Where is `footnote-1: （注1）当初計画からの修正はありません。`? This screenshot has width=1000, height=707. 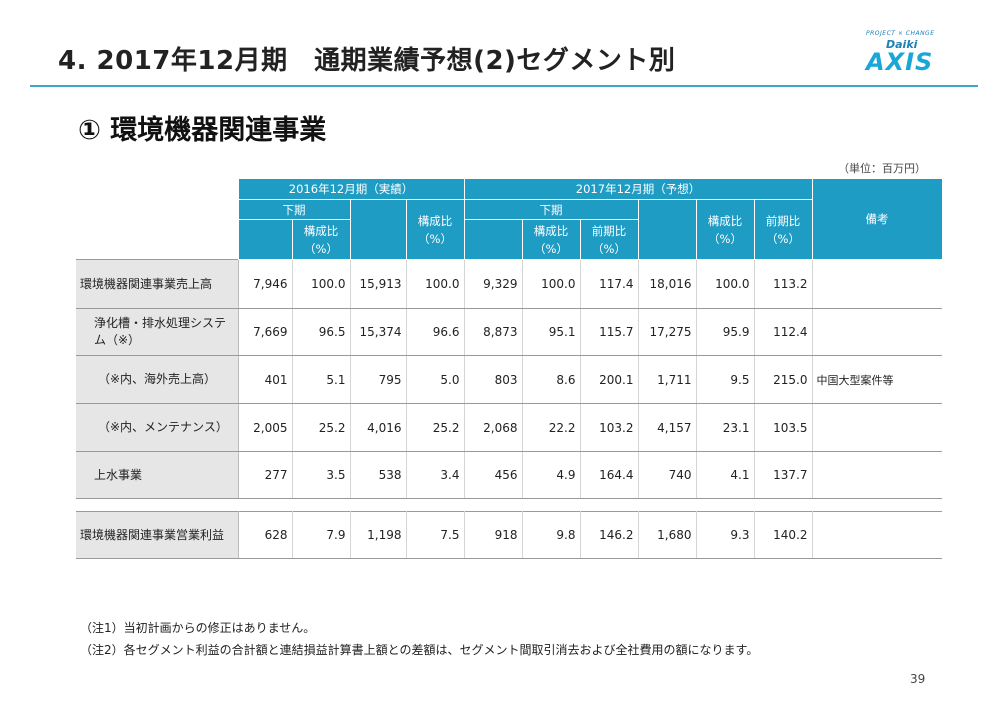
footnote-1: （注1）当初計画からの修正はありません。 is located at coordinates (198, 628).